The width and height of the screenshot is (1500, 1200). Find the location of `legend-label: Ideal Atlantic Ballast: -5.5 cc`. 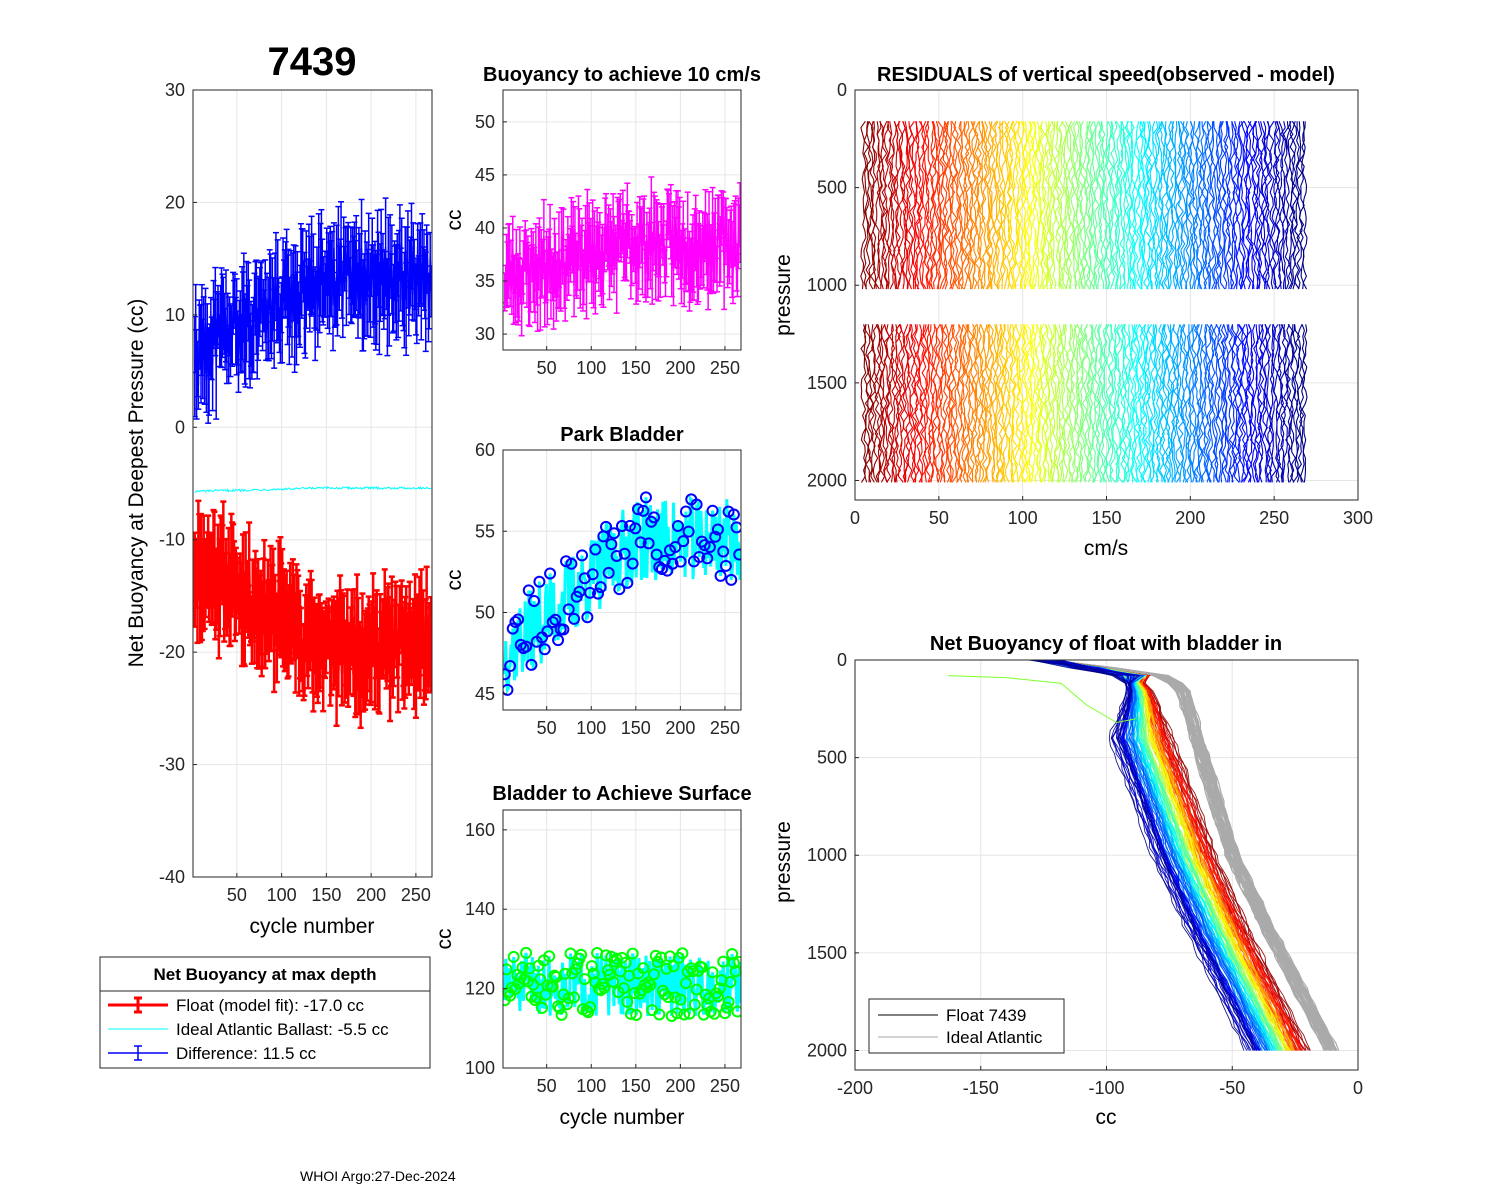

legend-label: Ideal Atlantic Ballast: -5.5 cc is located at coordinates (282, 1029).